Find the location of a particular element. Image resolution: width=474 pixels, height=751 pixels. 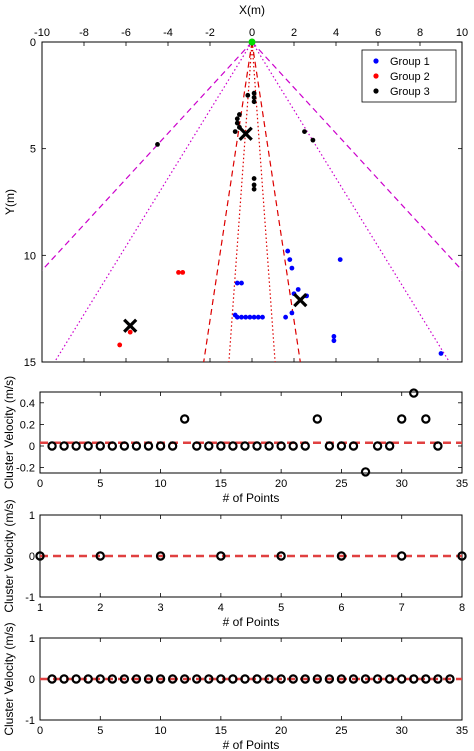

x-tick-label: 4 is located at coordinates (336, 33).